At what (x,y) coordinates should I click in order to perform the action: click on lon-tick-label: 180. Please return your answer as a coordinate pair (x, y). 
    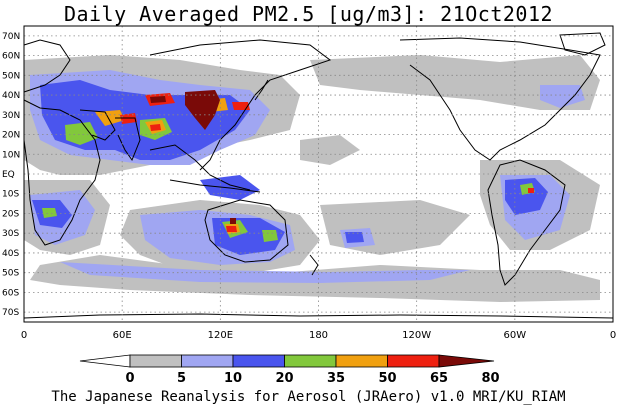
    Looking at the image, I should click on (318, 335).